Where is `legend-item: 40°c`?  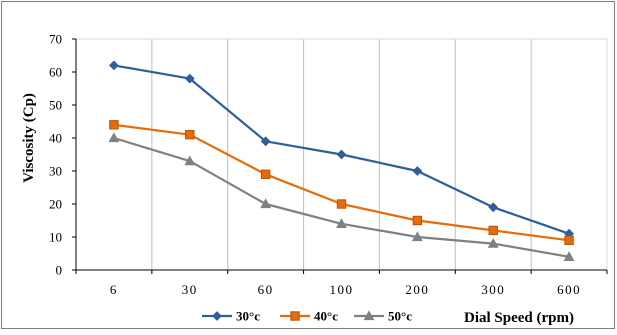 legend-item: 40°c is located at coordinates (309, 316).